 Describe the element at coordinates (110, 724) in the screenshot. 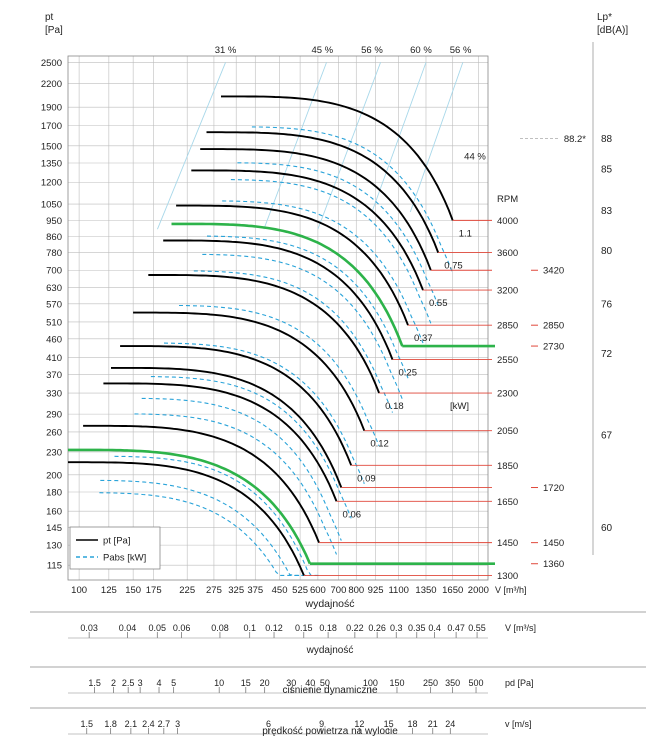

I see `scale-tick-label: 1.8` at that location.